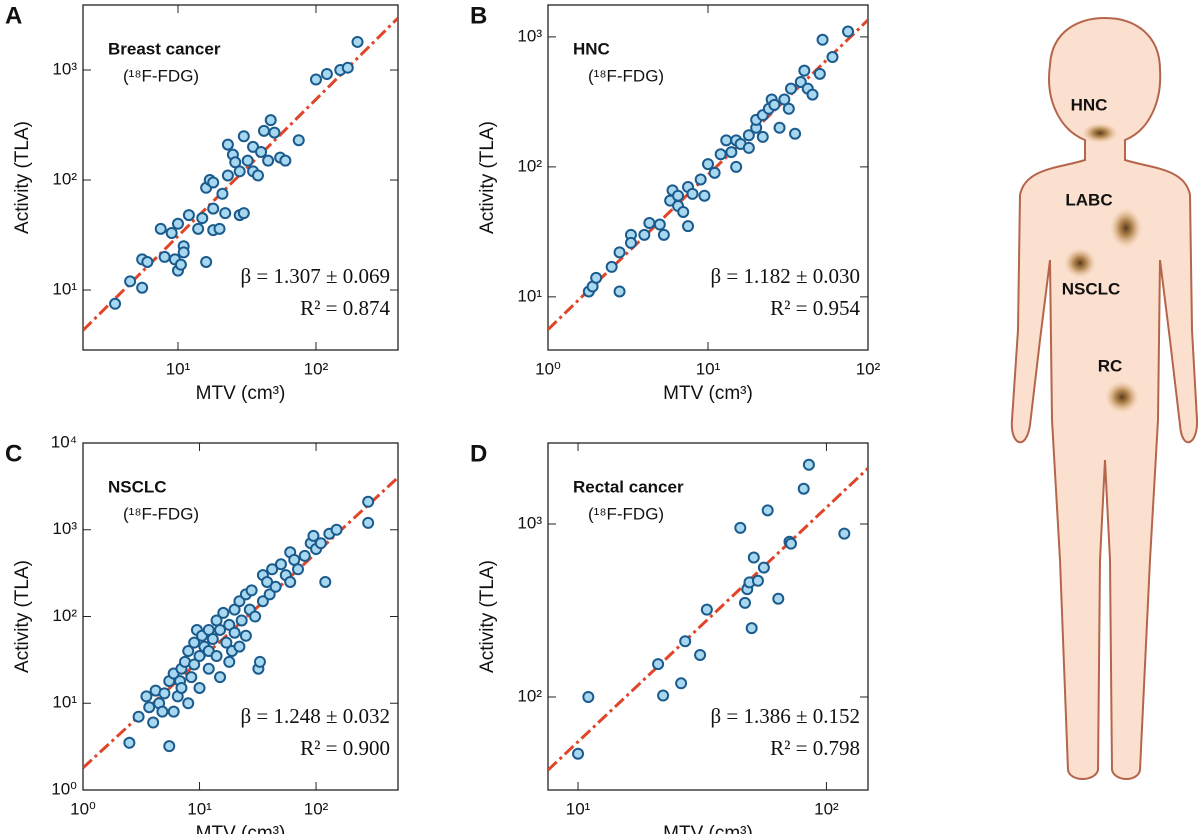 The height and width of the screenshot is (834, 1200). Describe the element at coordinates (1089, 104) in the screenshot. I see `organ-label: HNC` at that location.